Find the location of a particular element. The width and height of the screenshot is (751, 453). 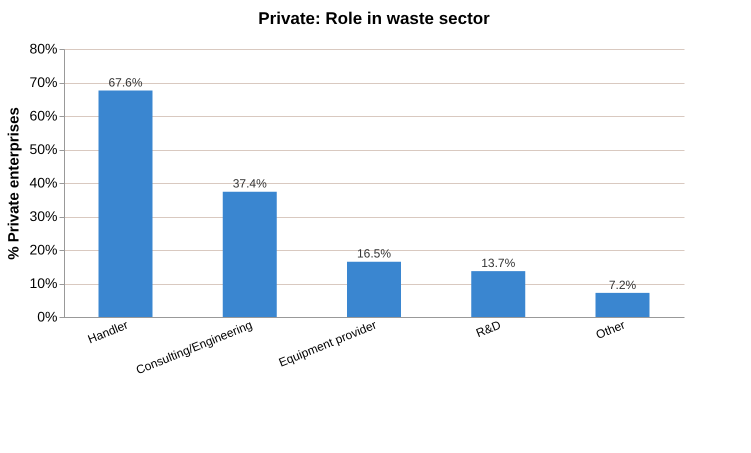

data-label: 67.6% is located at coordinates (125, 83).